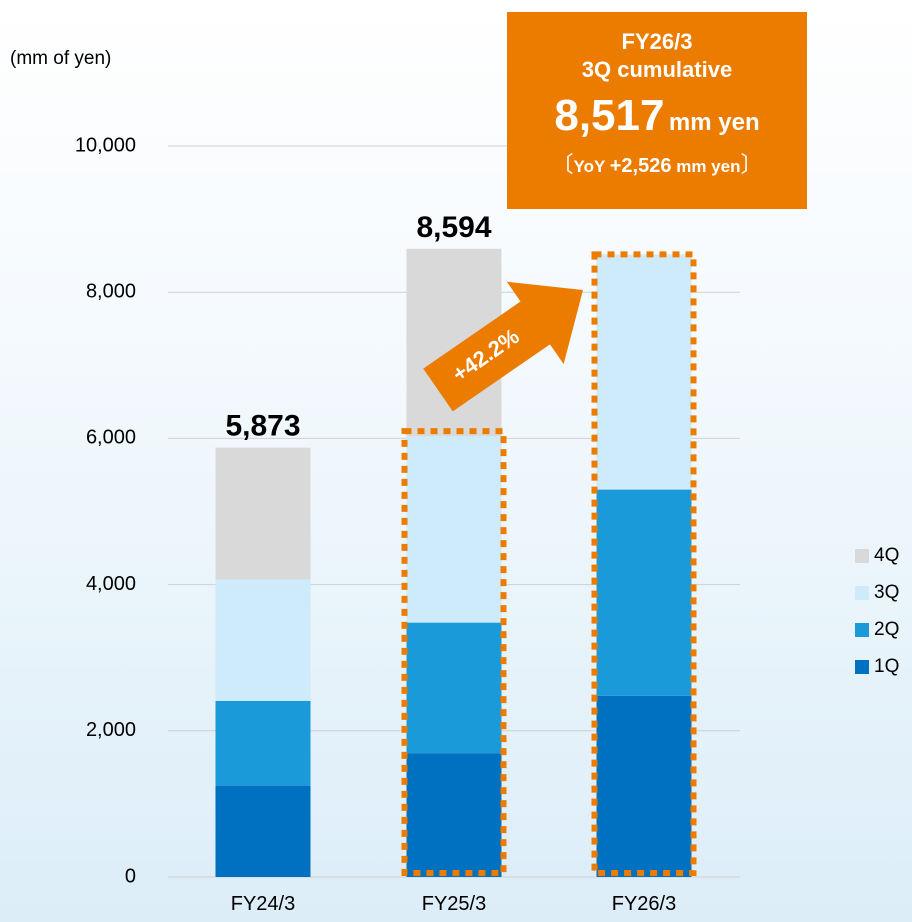 This screenshot has width=912, height=922. What do you see at coordinates (111, 438) in the screenshot?
I see `y-tick-label: 6,000` at bounding box center [111, 438].